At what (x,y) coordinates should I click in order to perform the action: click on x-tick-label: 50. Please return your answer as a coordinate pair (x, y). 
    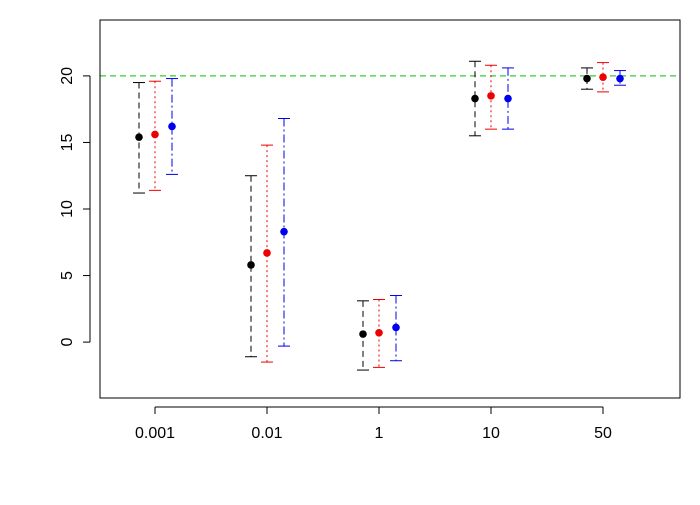
    Looking at the image, I should click on (603, 433).